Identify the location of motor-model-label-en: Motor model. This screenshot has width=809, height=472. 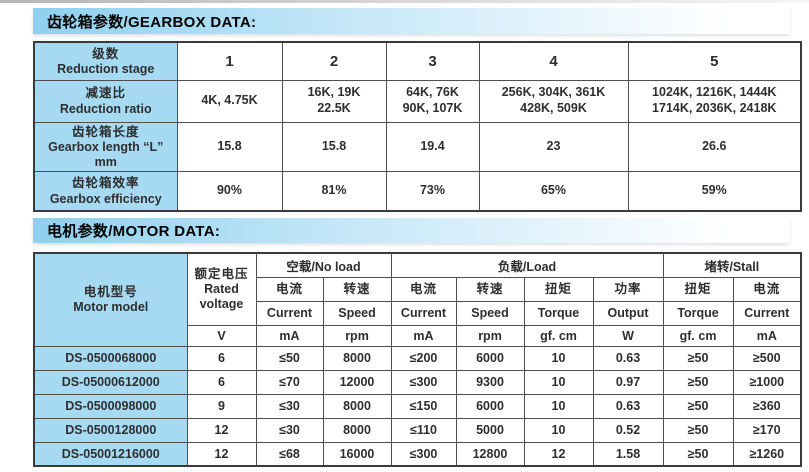
(111, 307).